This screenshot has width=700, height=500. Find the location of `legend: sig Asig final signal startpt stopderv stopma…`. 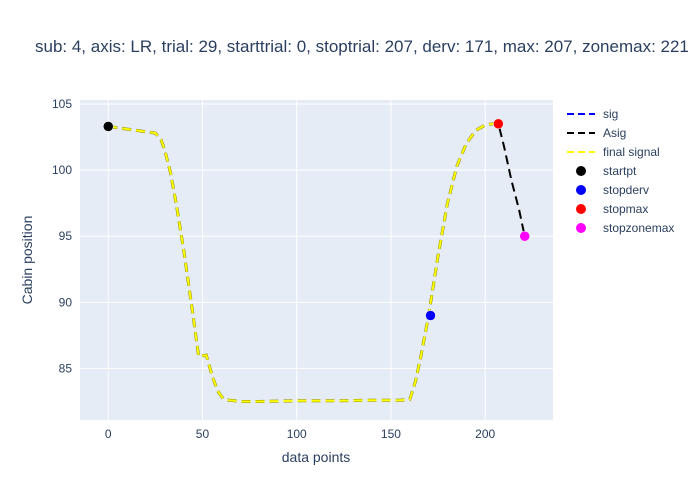

legend: sig Asig final signal startpt stopderv stopma… is located at coordinates (620, 171).